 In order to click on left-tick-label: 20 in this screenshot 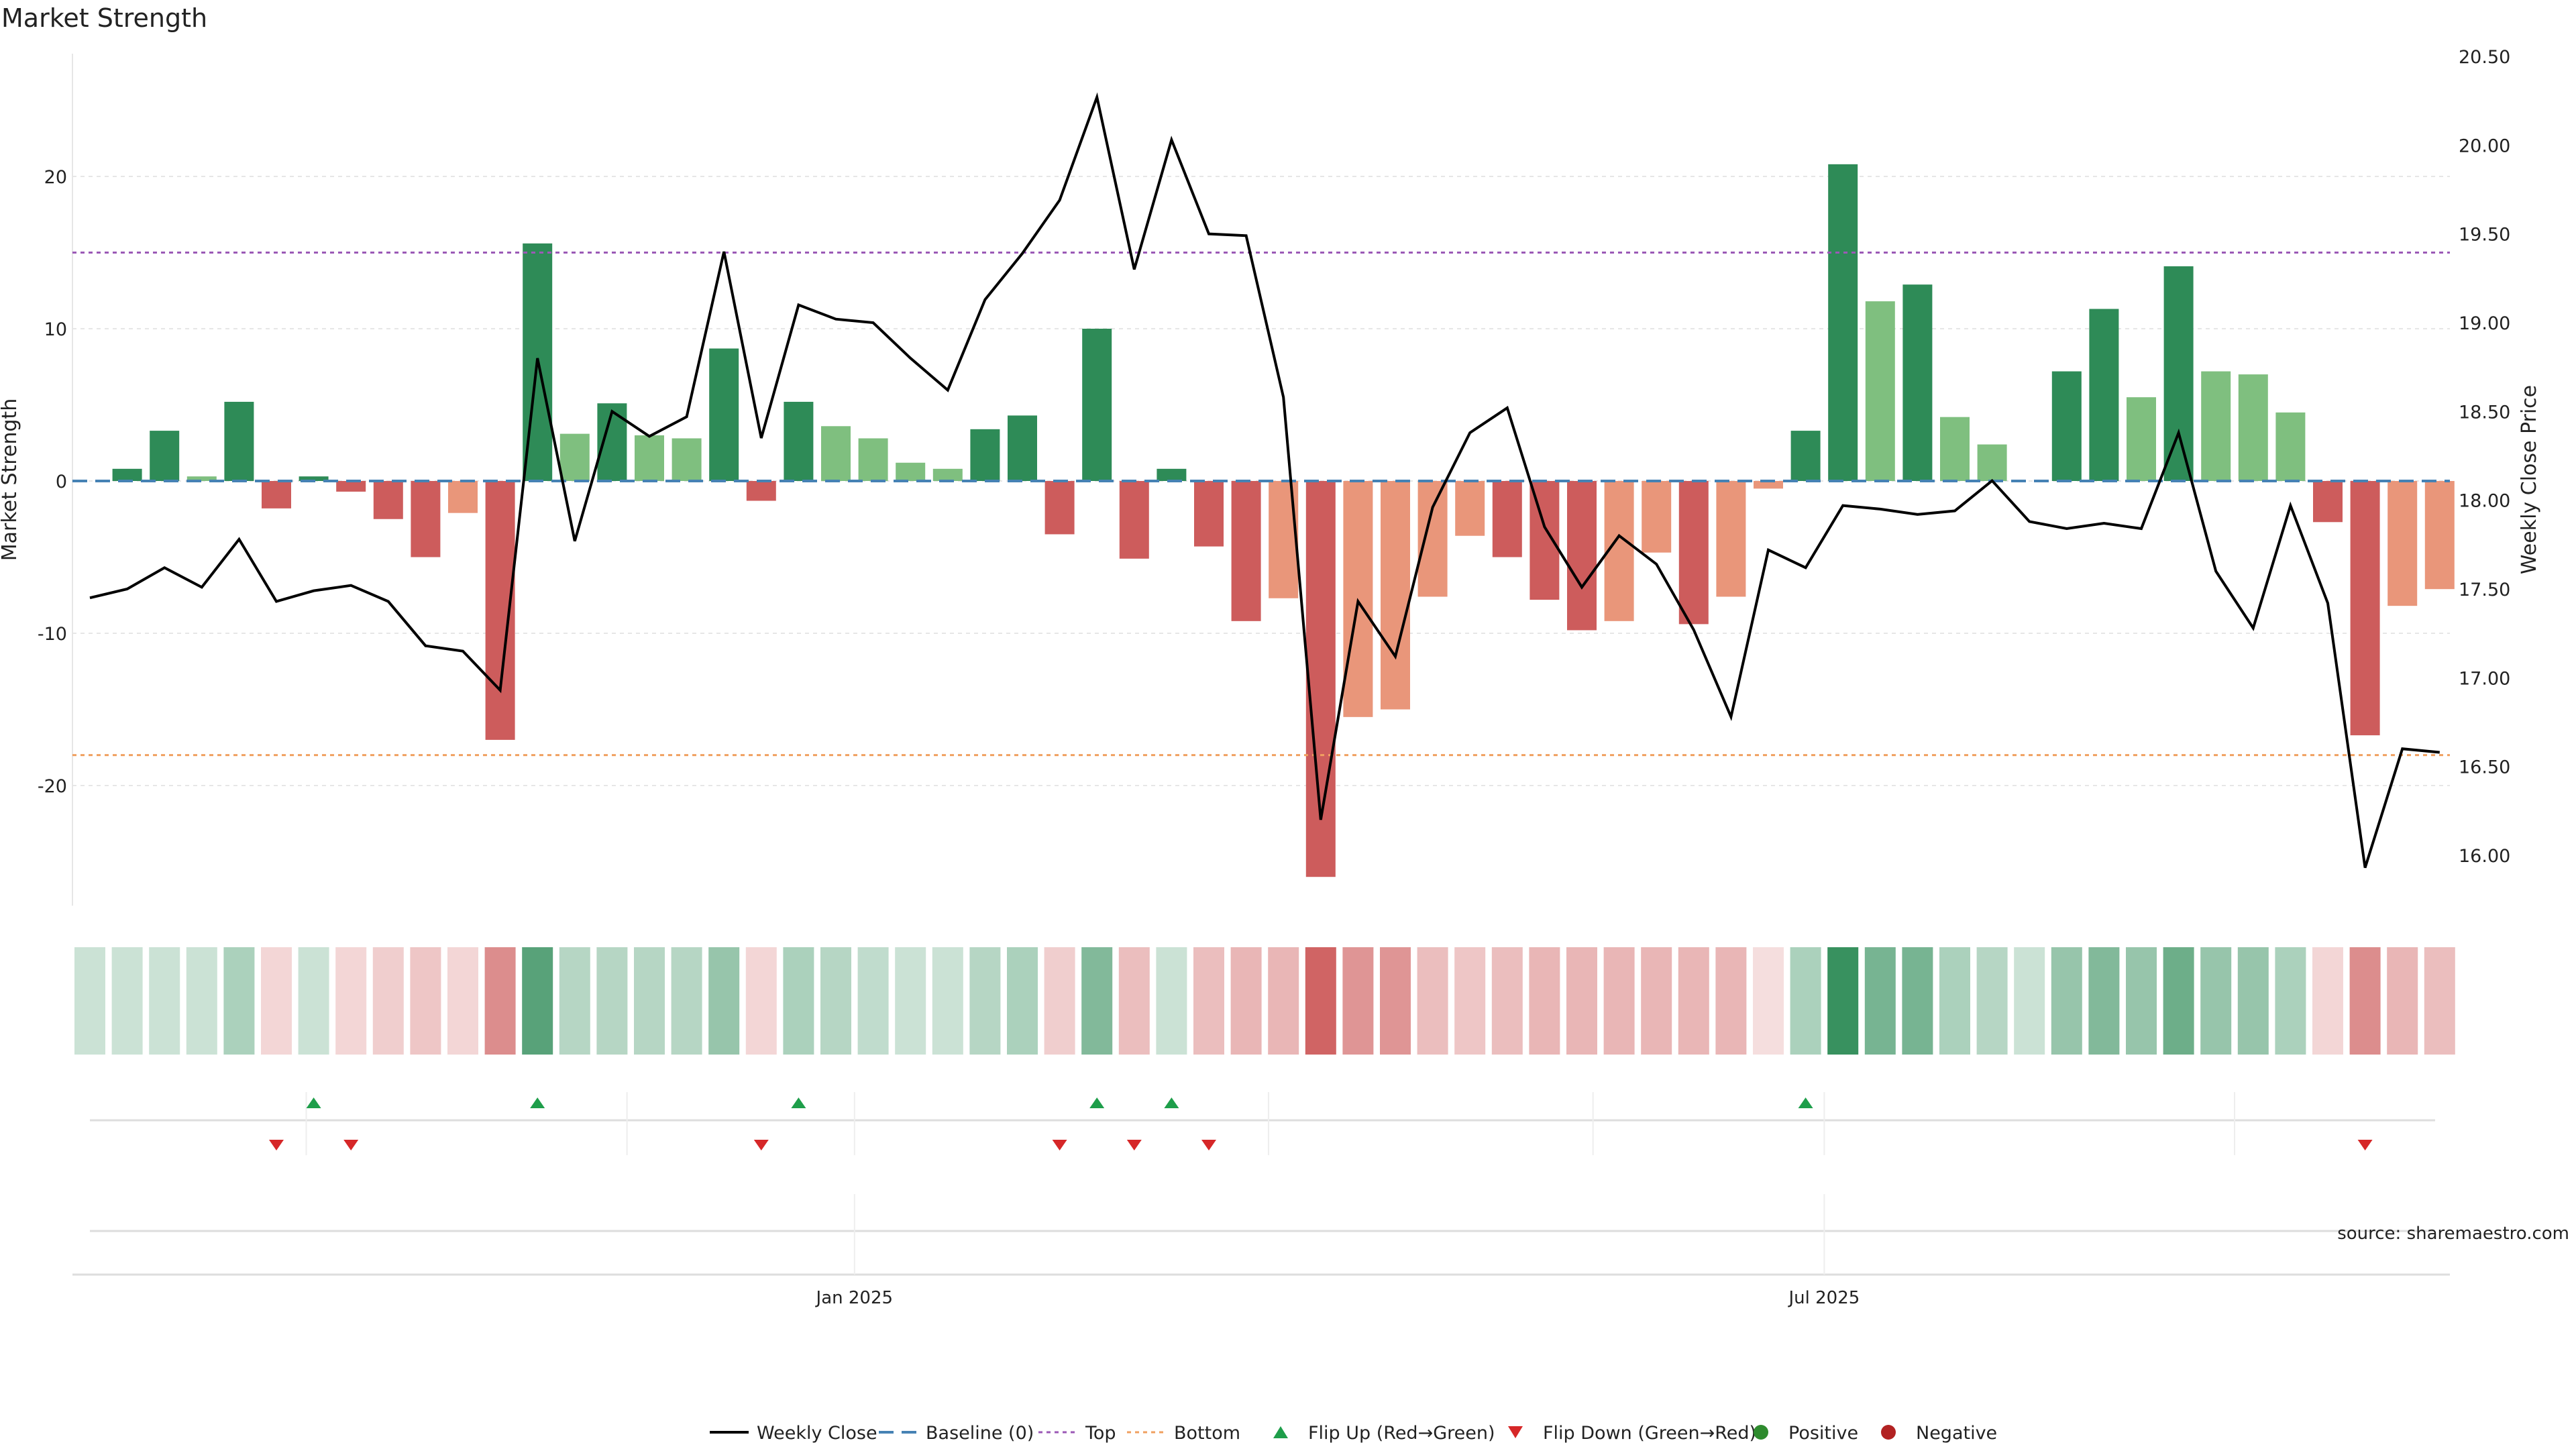, I will do `click(55, 177)`.